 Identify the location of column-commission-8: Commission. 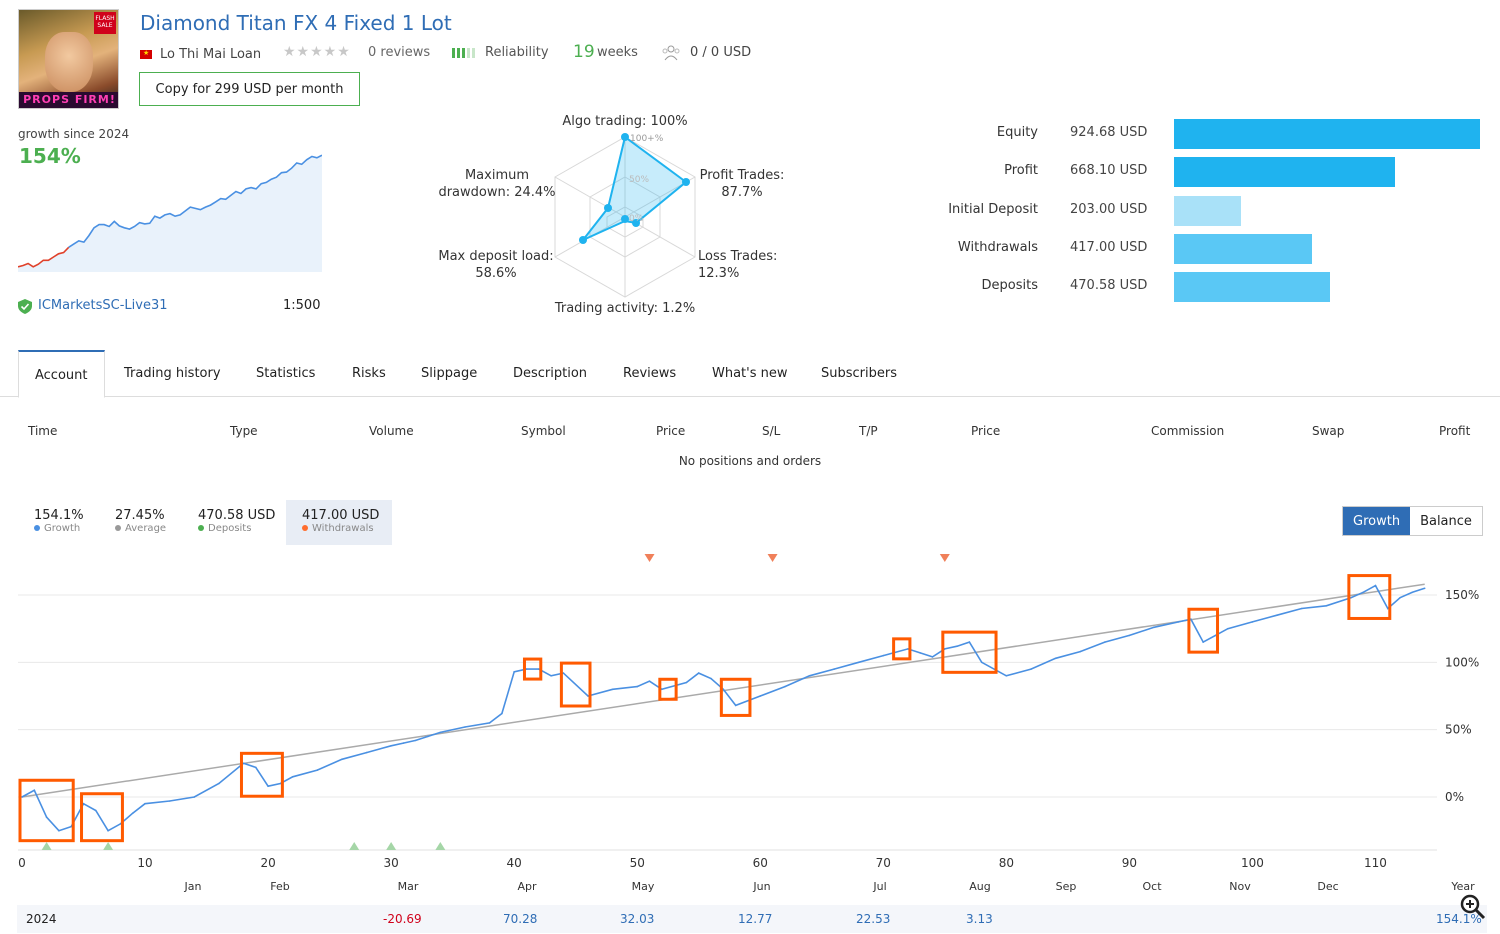
(1188, 431).